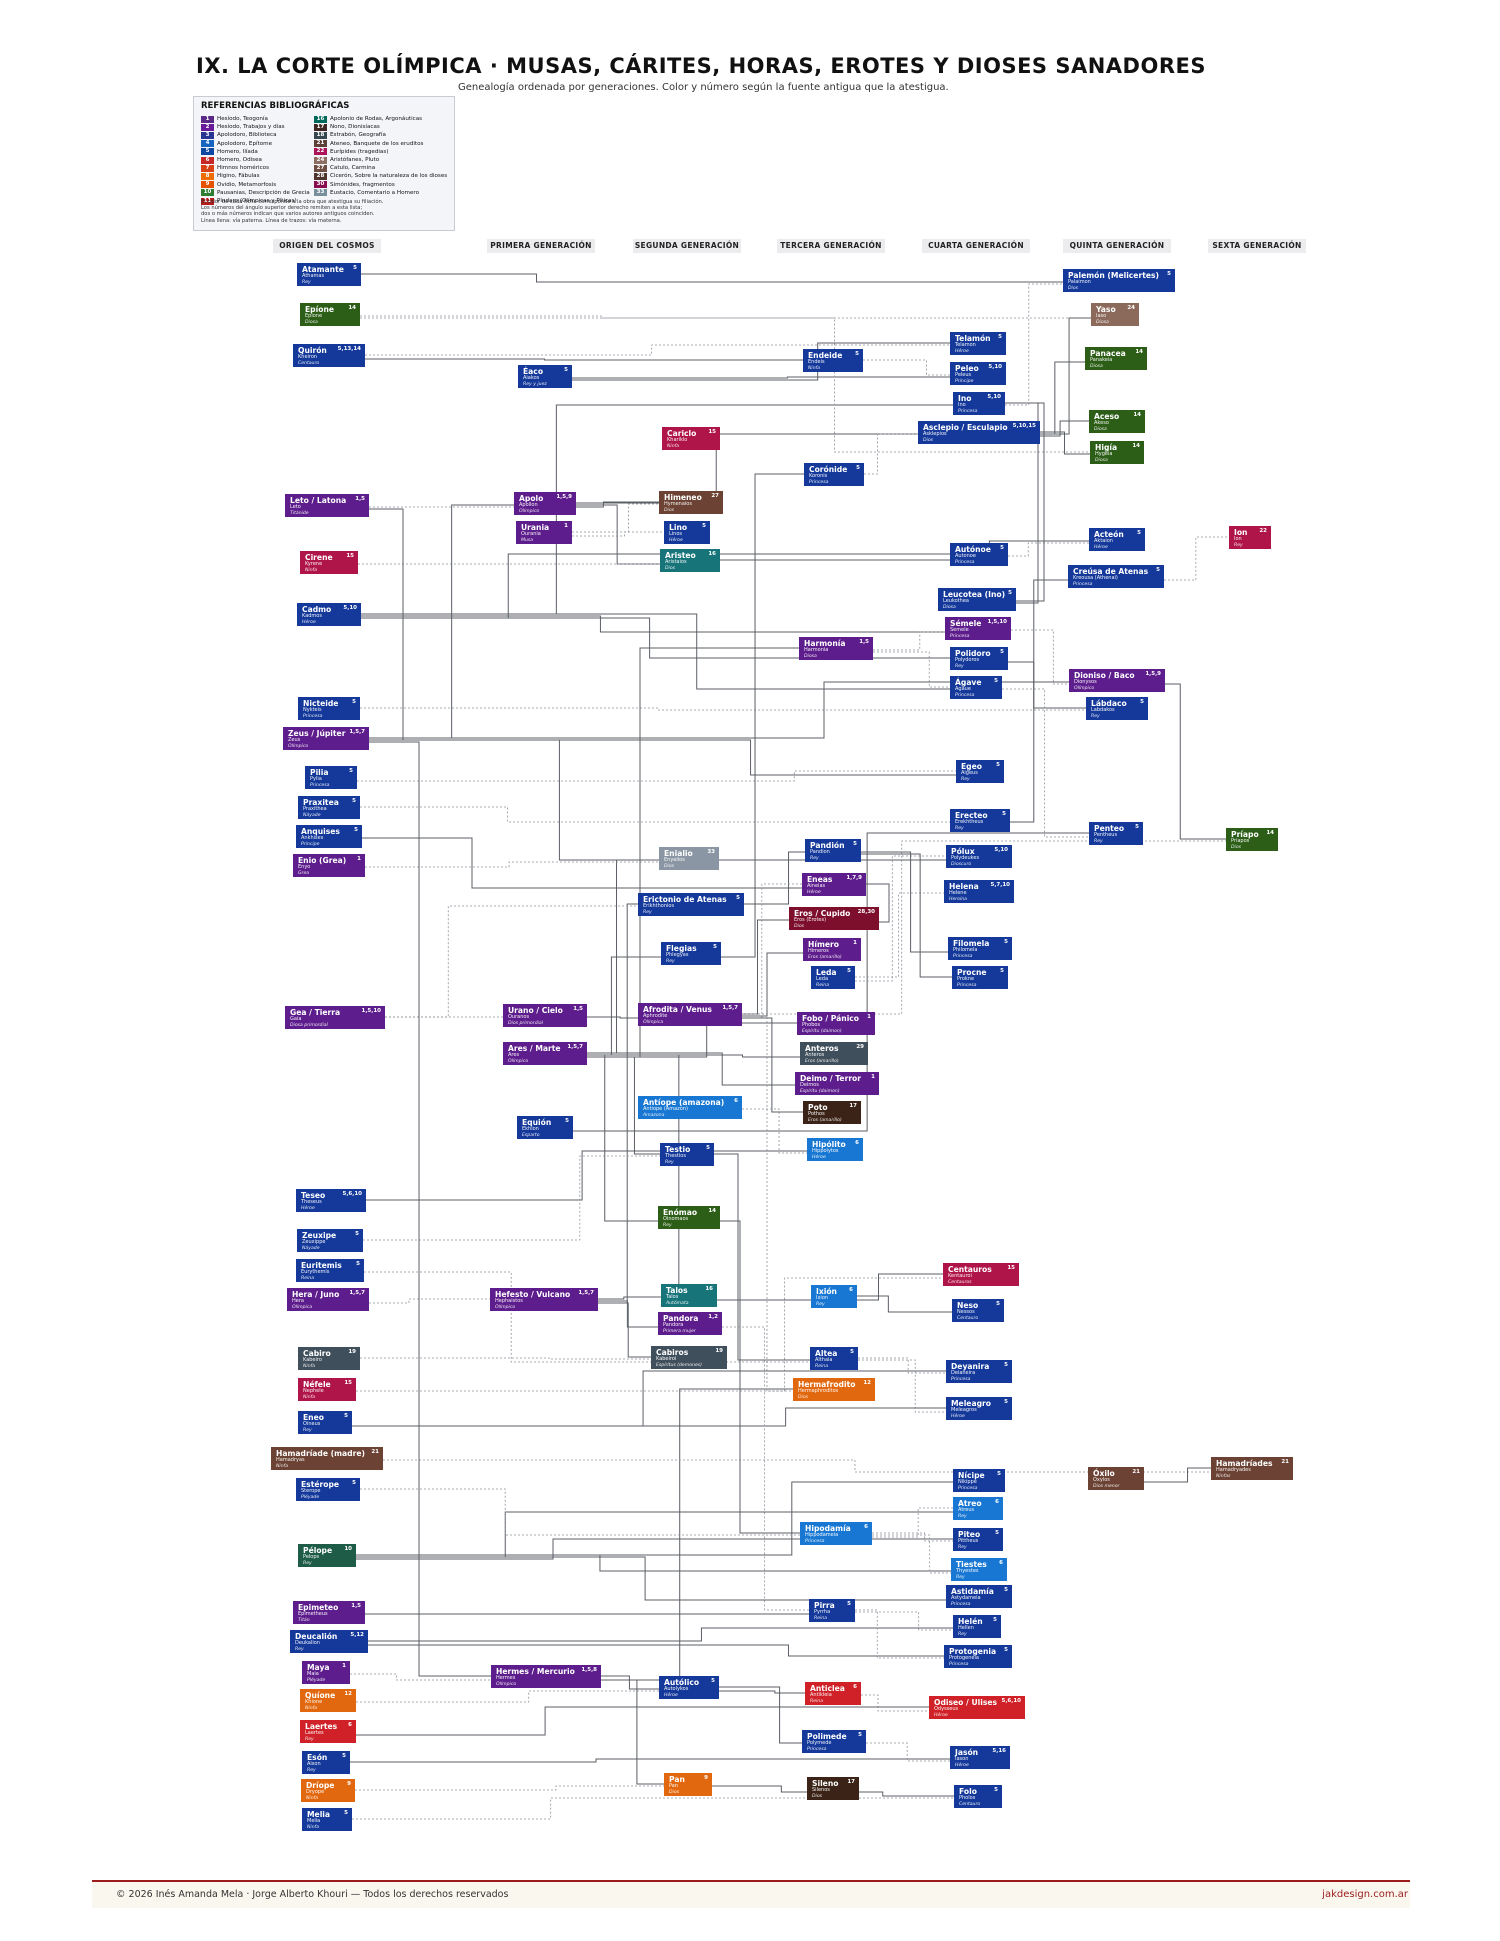 Image resolution: width=1500 pixels, height=1941 pixels. What do you see at coordinates (691, 904) in the screenshot?
I see `person-node-erictonio: Erictonio de Atenas Erikhthonios Rey 5` at bounding box center [691, 904].